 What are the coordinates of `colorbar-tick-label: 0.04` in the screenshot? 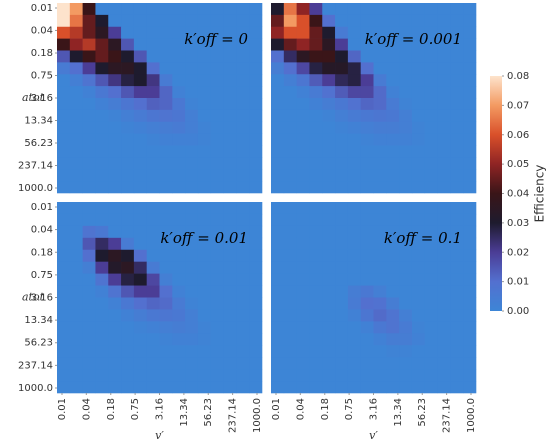 It's located at (518, 194).